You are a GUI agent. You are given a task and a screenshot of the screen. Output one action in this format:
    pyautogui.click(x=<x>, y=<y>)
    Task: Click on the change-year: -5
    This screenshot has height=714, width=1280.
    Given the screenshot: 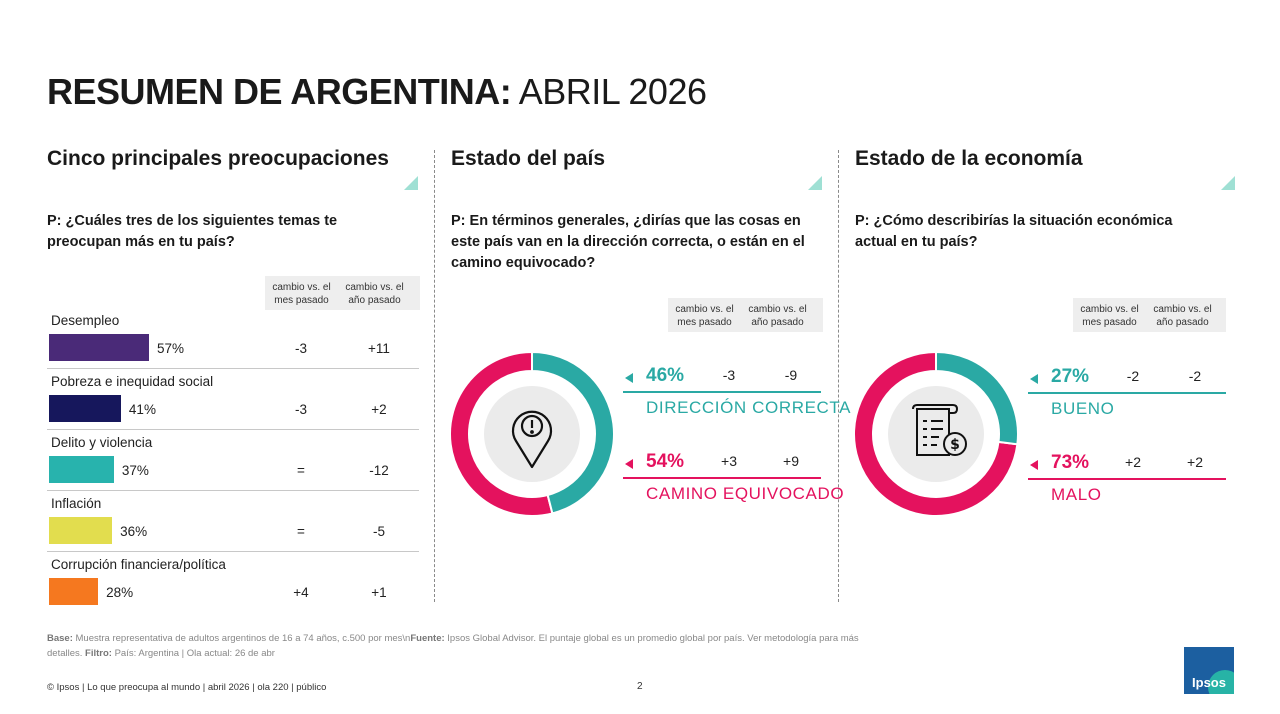 What is the action you would take?
    pyautogui.click(x=379, y=531)
    